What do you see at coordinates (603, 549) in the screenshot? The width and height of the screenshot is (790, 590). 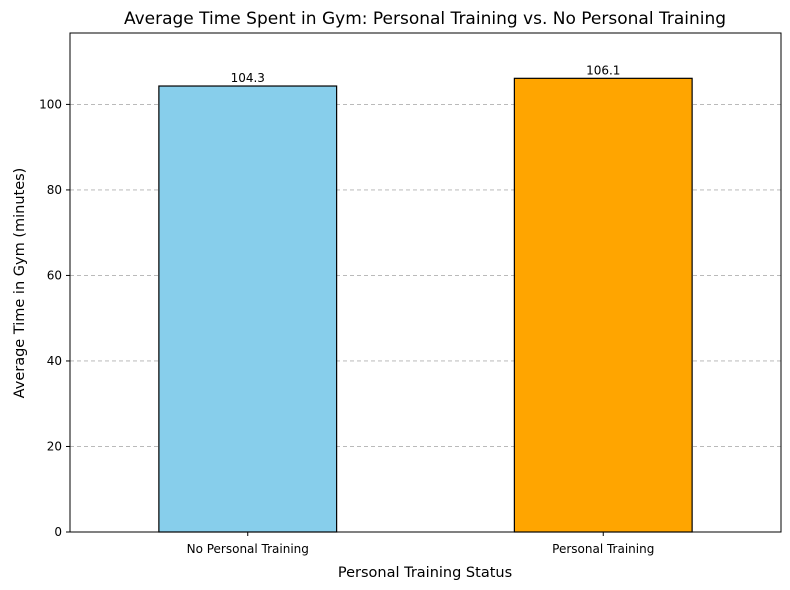 I see `x-tick-label: Personal Training` at bounding box center [603, 549].